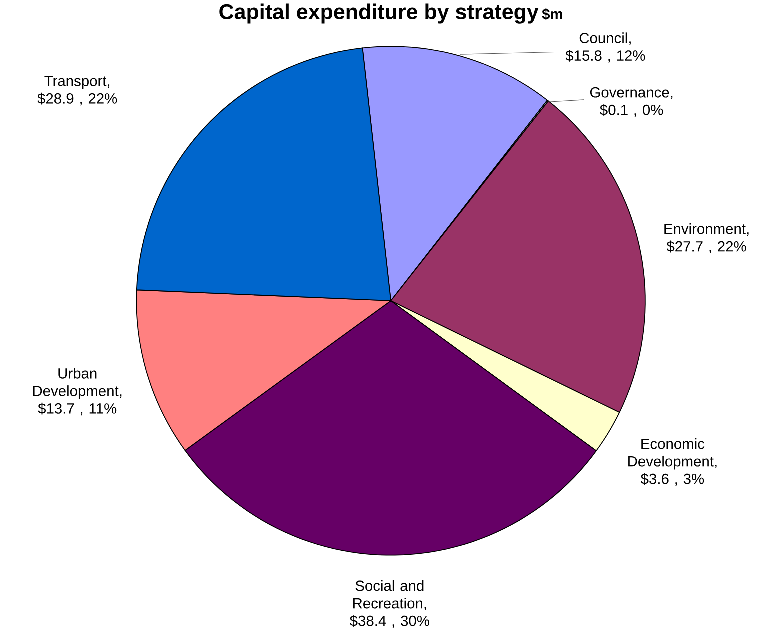 Image resolution: width=773 pixels, height=632 pixels. What do you see at coordinates (389, 594) in the screenshot?
I see `slice-label: Social and Recreation` at bounding box center [389, 594].